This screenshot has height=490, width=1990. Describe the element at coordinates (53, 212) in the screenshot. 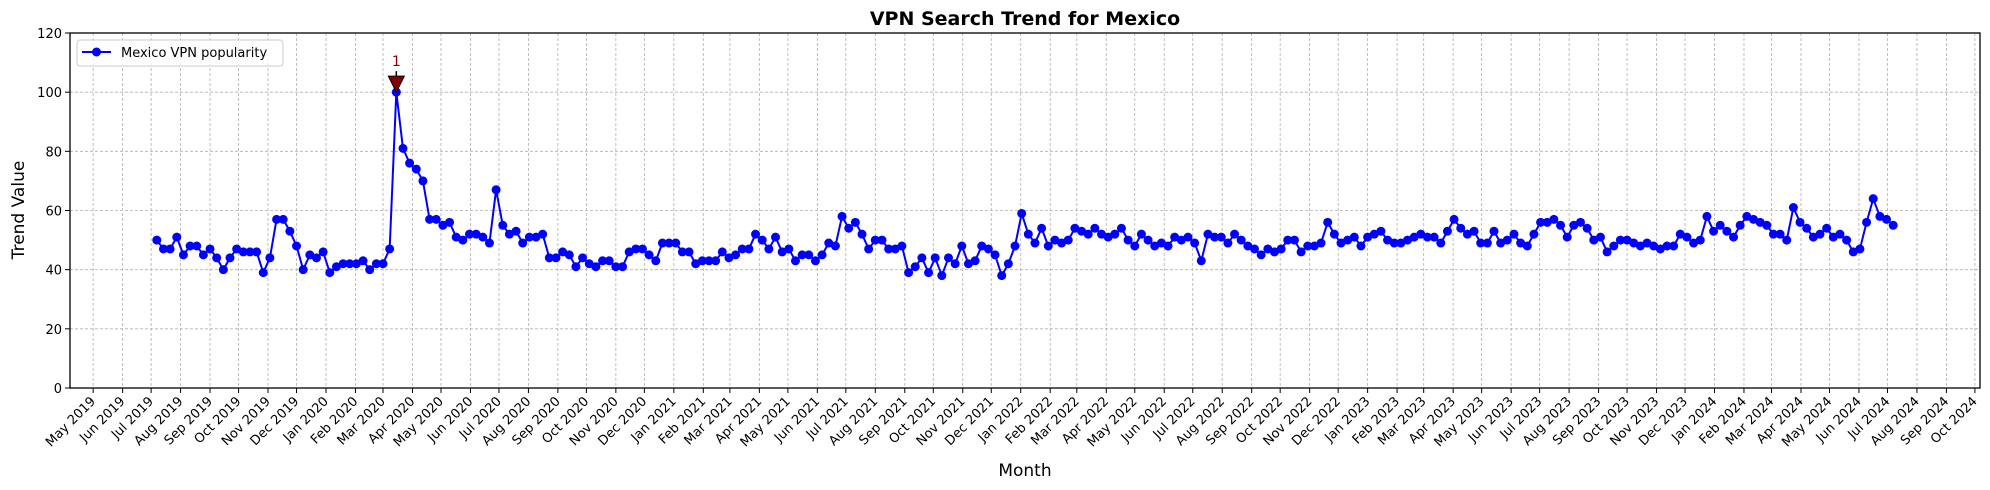

I see `y-tick-label: 60` at that location.